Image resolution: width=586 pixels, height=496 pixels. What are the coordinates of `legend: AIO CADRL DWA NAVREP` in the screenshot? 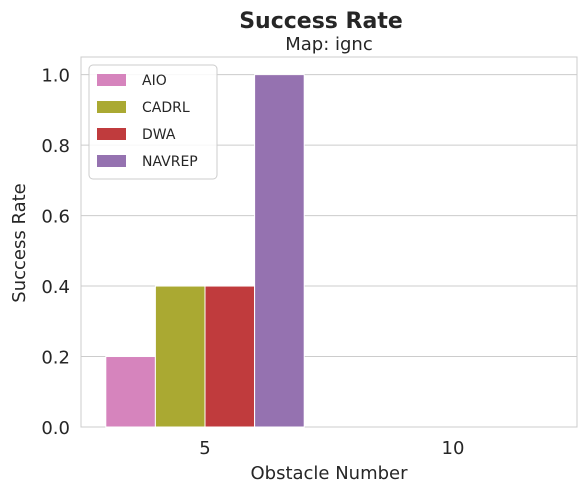 It's located at (153, 122).